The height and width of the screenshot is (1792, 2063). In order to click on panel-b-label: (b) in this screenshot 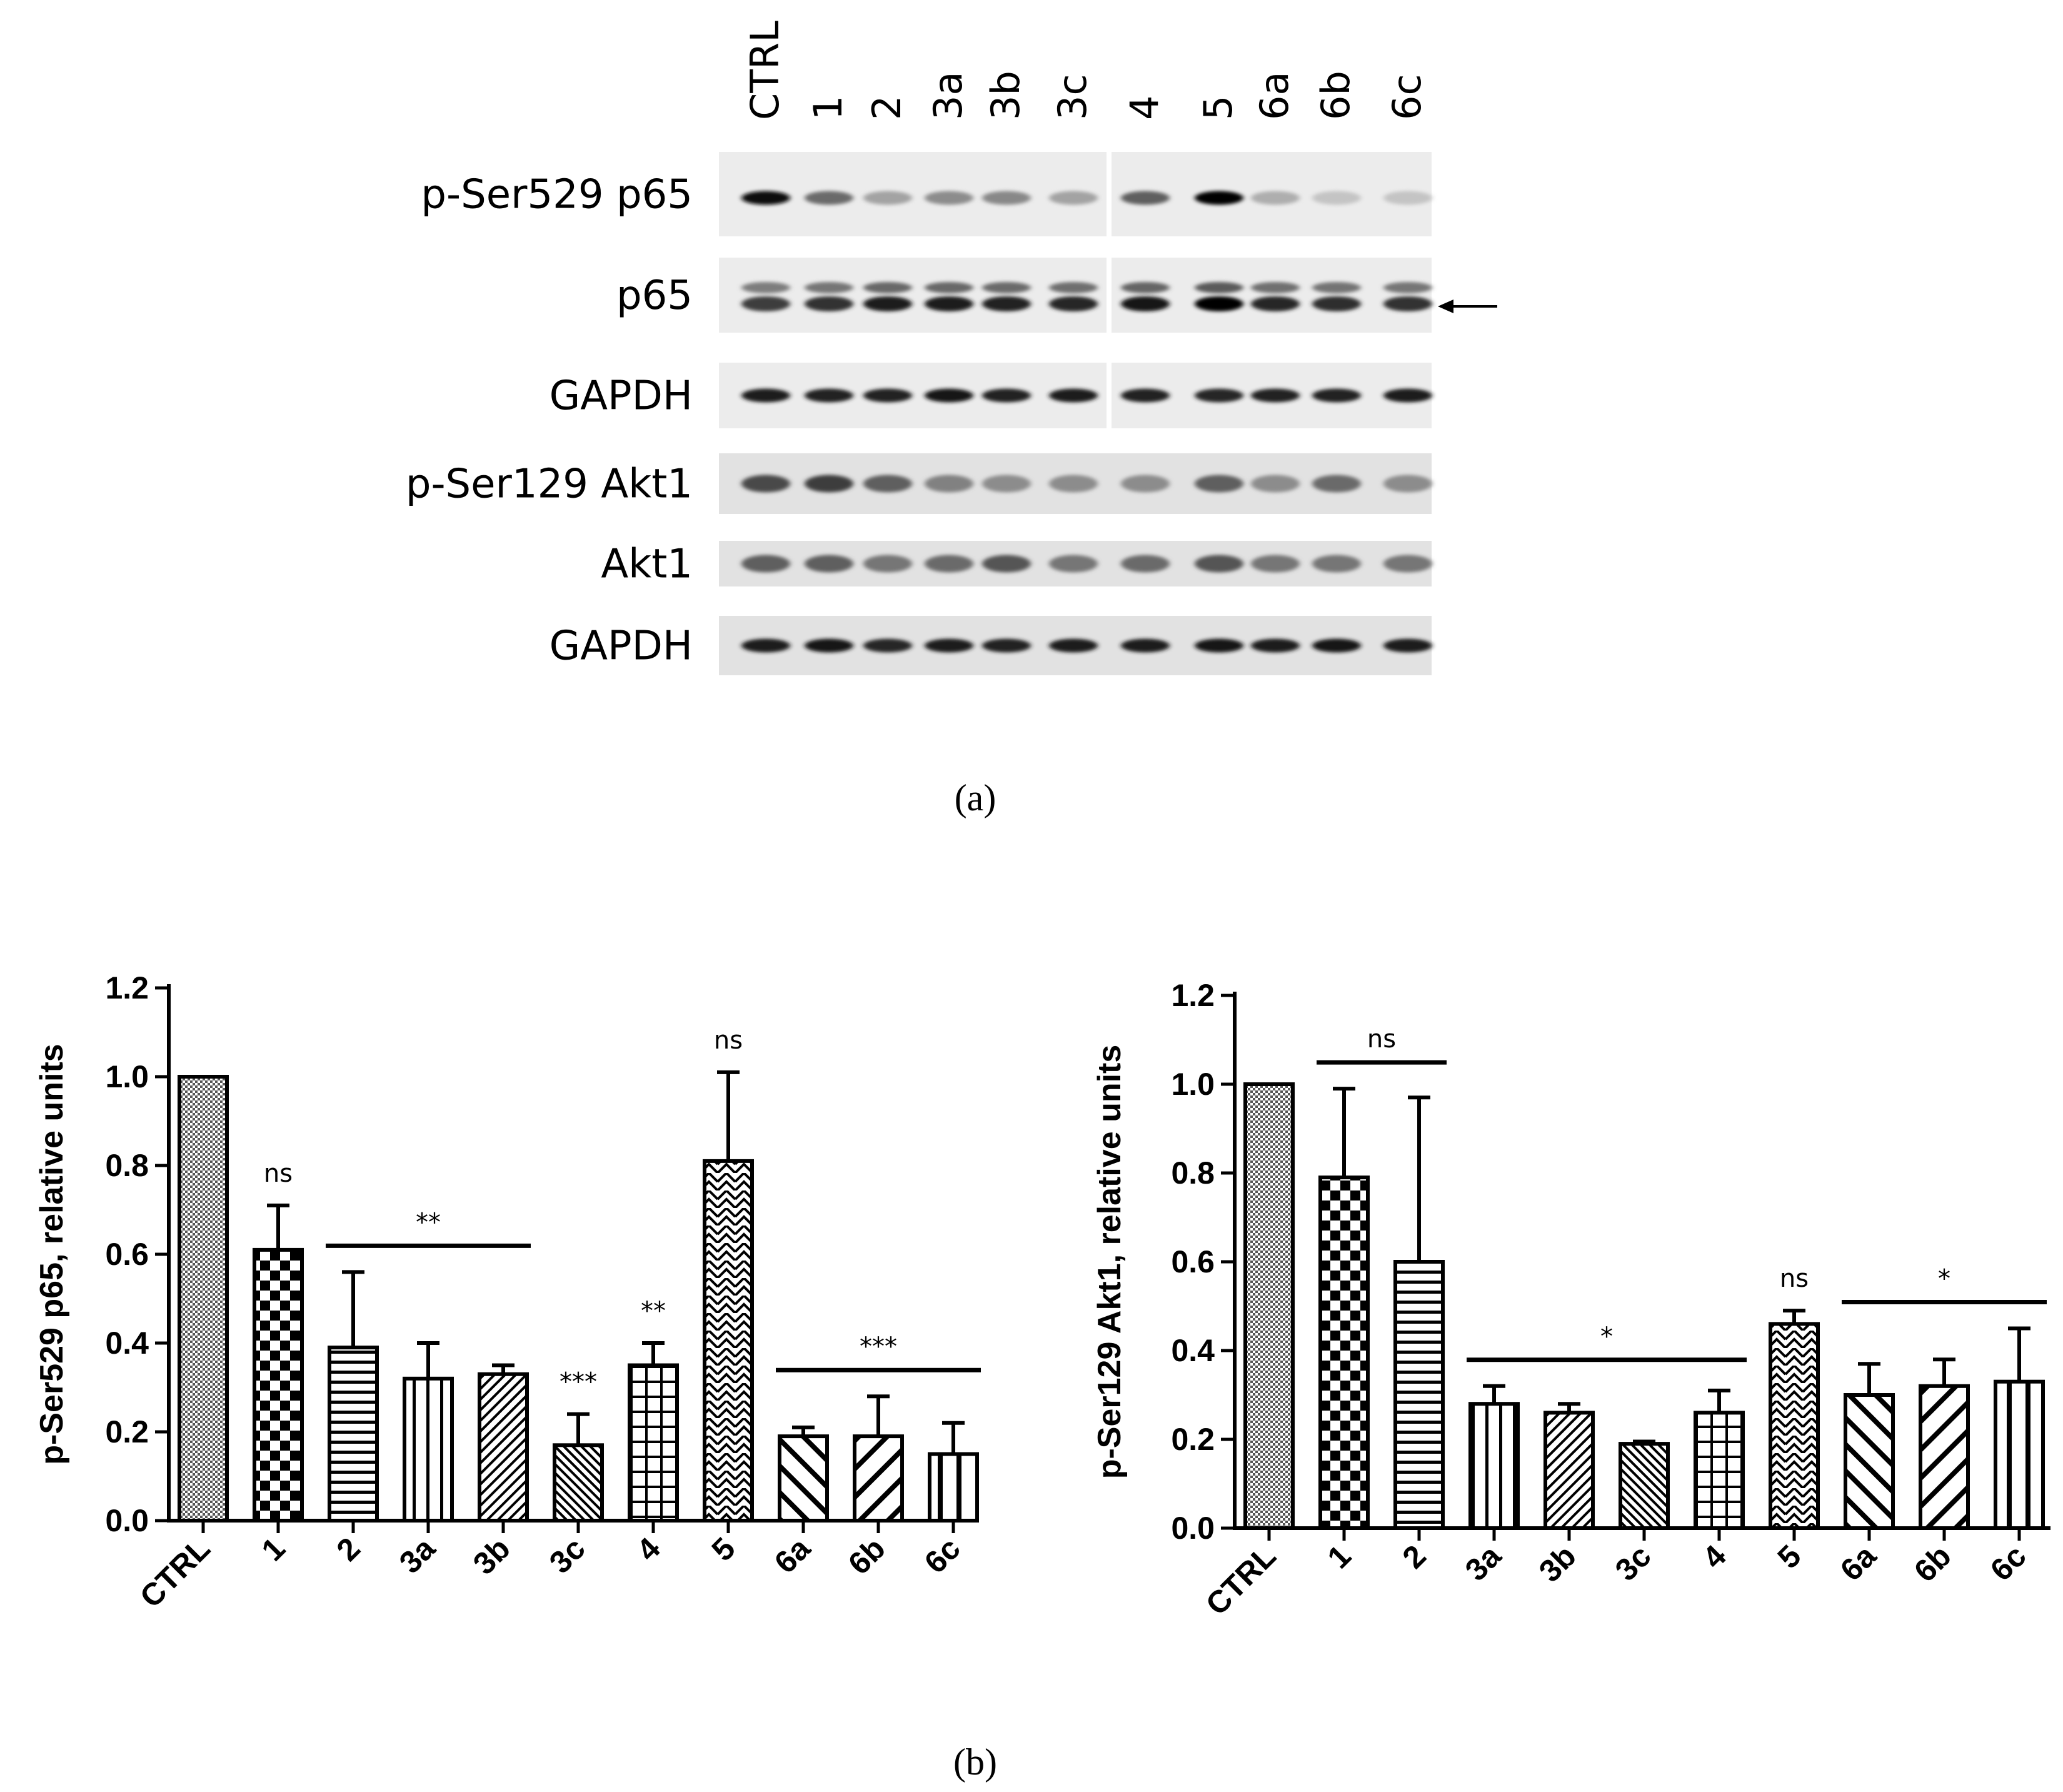, I will do `click(975, 1762)`.